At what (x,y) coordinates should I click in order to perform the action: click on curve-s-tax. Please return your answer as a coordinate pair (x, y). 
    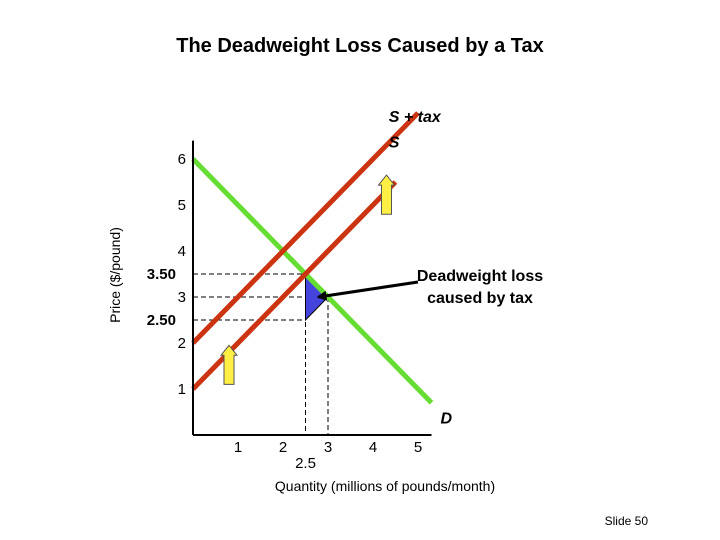
    Looking at the image, I should click on (305, 228).